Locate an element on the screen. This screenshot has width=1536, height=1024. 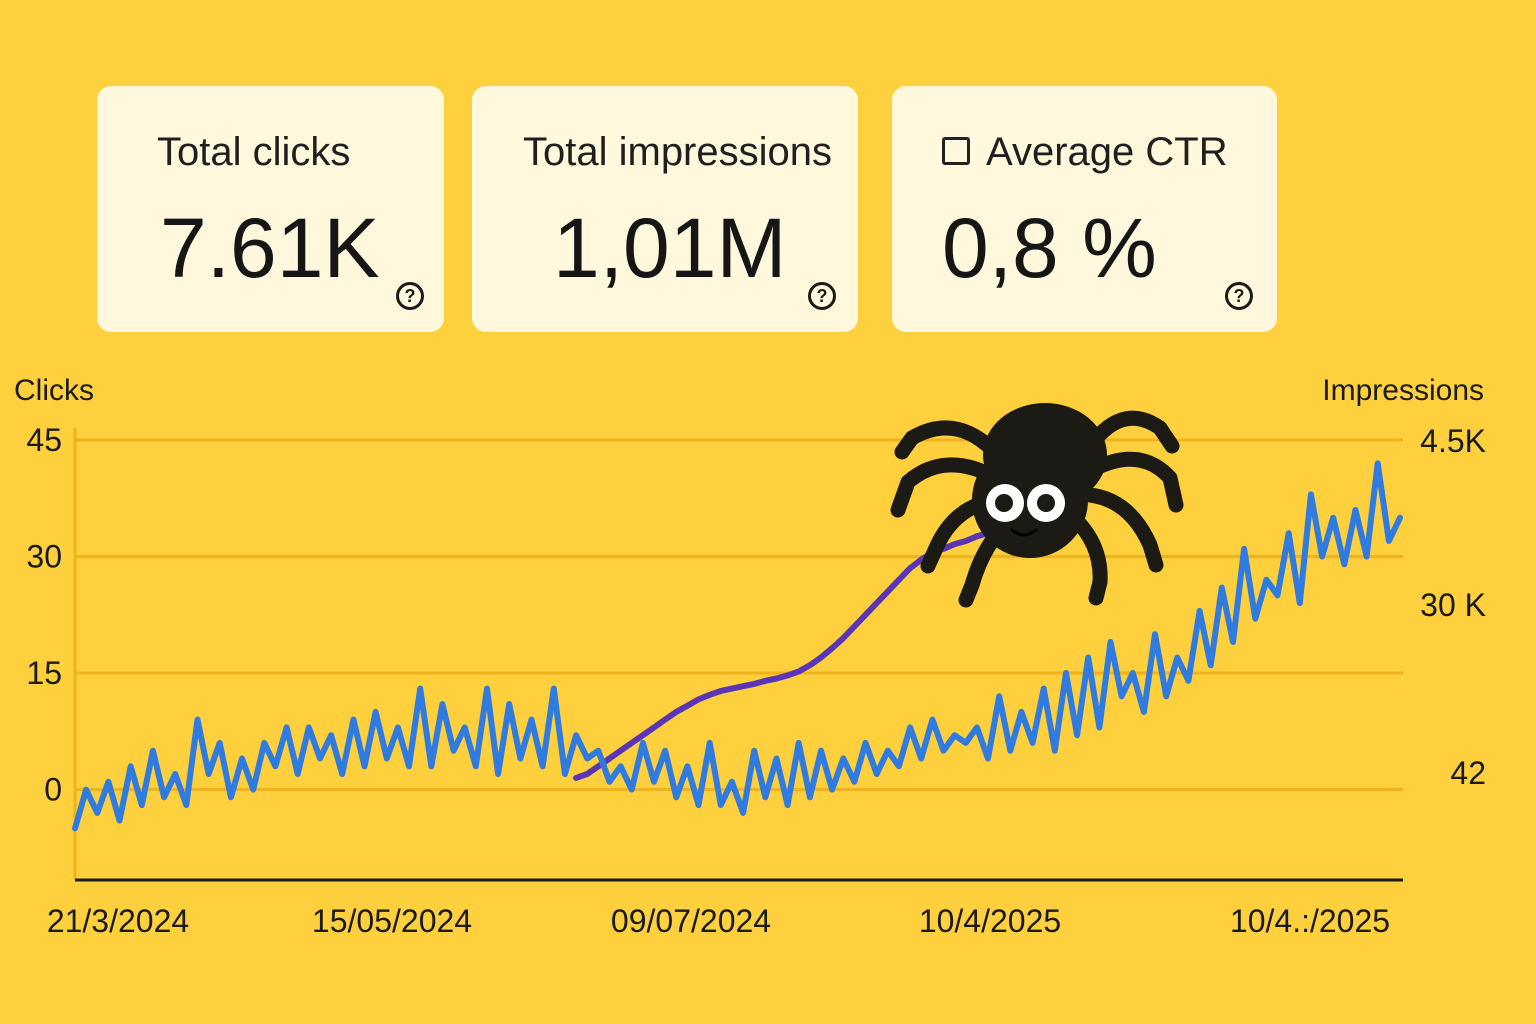
left-axis-ticks: 45 30 15 0 is located at coordinates (44, 615).